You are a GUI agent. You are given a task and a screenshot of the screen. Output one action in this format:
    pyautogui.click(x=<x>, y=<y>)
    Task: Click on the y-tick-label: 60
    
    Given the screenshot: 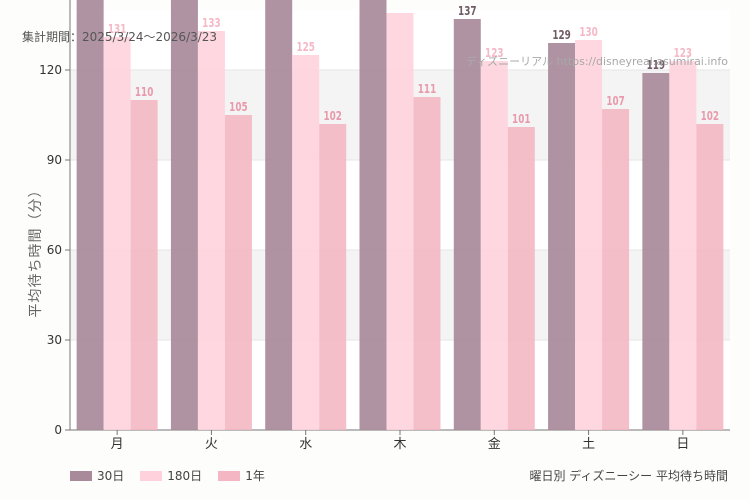 What is the action you would take?
    pyautogui.click(x=54, y=250)
    